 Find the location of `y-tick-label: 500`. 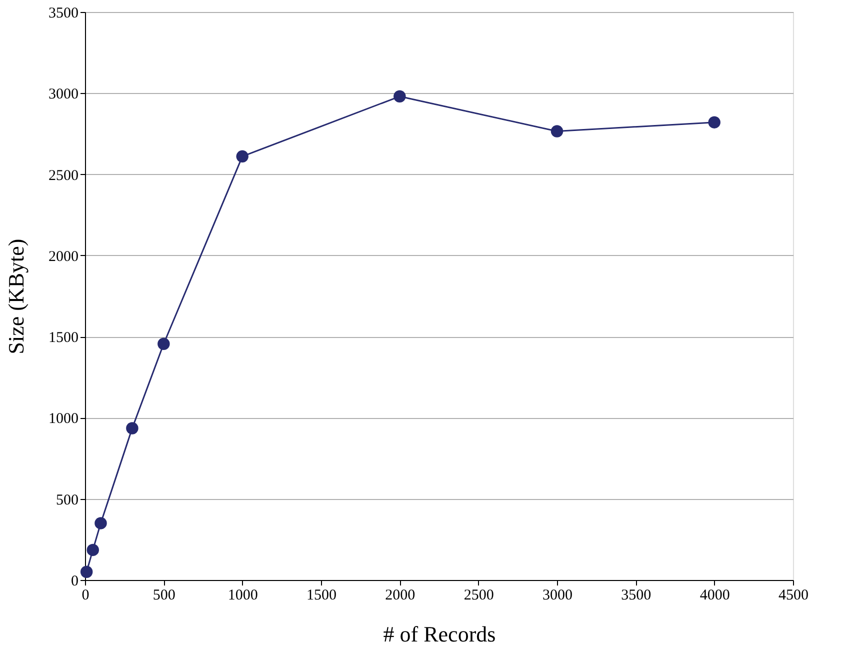

y-tick-label: 500 is located at coordinates (67, 500).